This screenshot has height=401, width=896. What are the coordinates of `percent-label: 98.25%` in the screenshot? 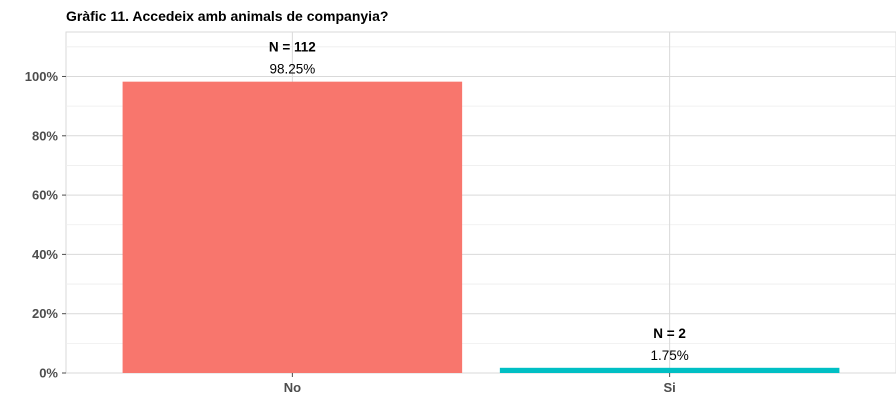 It's located at (292, 69).